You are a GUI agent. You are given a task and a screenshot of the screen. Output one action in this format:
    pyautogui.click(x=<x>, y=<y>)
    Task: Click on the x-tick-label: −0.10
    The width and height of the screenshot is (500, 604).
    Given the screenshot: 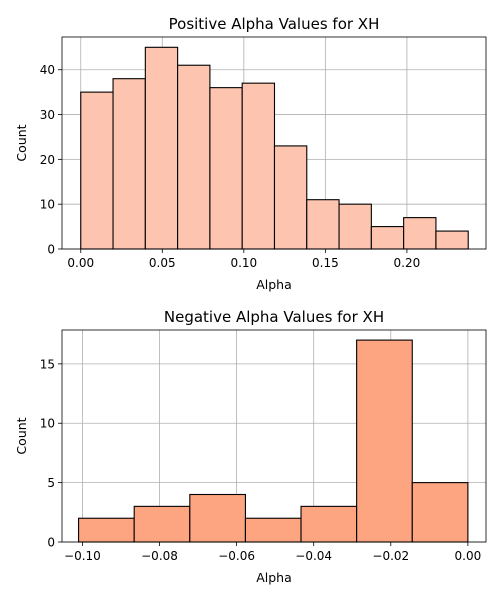 What is the action you would take?
    pyautogui.click(x=82, y=556)
    